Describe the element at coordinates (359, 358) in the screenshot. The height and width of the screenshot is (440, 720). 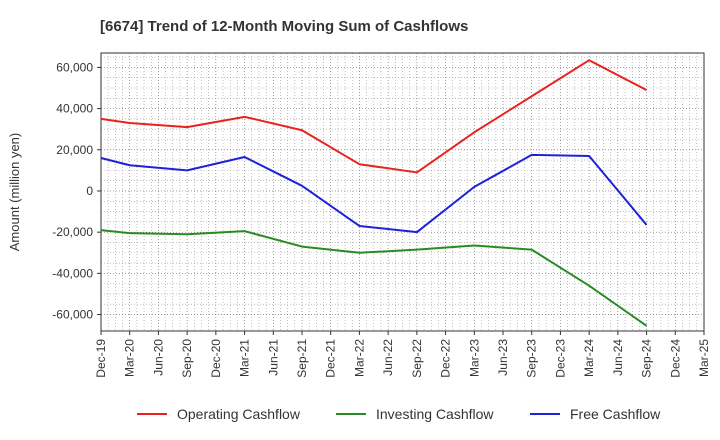
I see `x-tick-label: Mar-22` at that location.